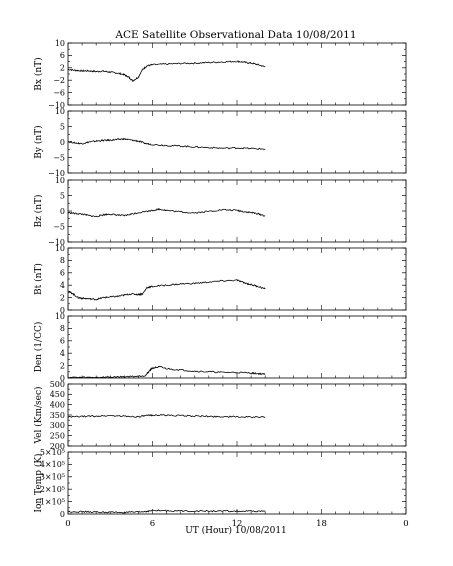 Image resolution: width=453 pixels, height=566 pixels. What do you see at coordinates (52, 477) in the screenshot?
I see `y-tick-label: 3×10⁵` at bounding box center [52, 477].